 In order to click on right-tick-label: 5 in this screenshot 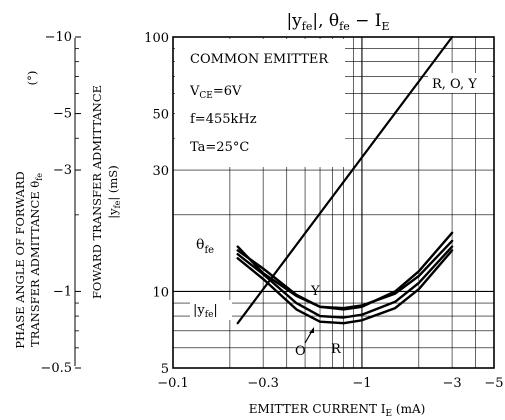, I will do `click(165, 369)`.